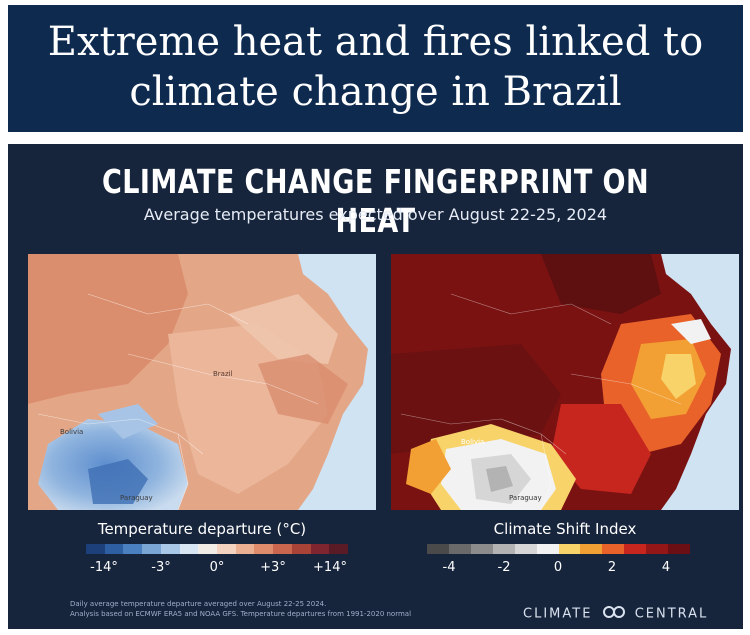 This screenshot has height=635, width=750. I want to click on headline-line-1: Extreme heat and fires linked to, so click(375, 42).